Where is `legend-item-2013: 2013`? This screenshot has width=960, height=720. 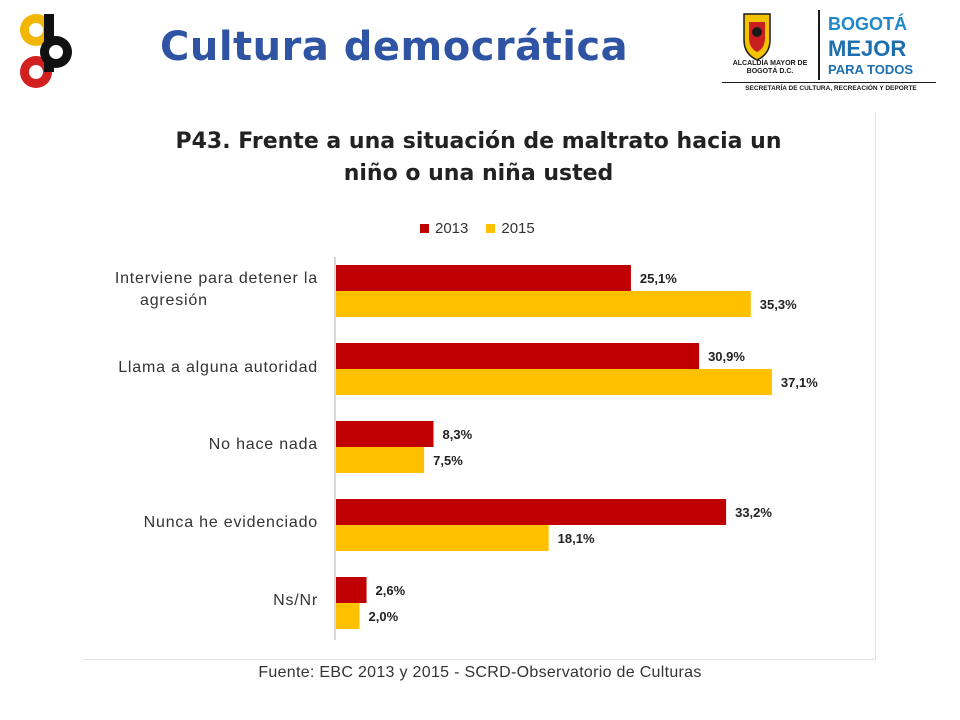 legend-item-2013: 2013 is located at coordinates (444, 228).